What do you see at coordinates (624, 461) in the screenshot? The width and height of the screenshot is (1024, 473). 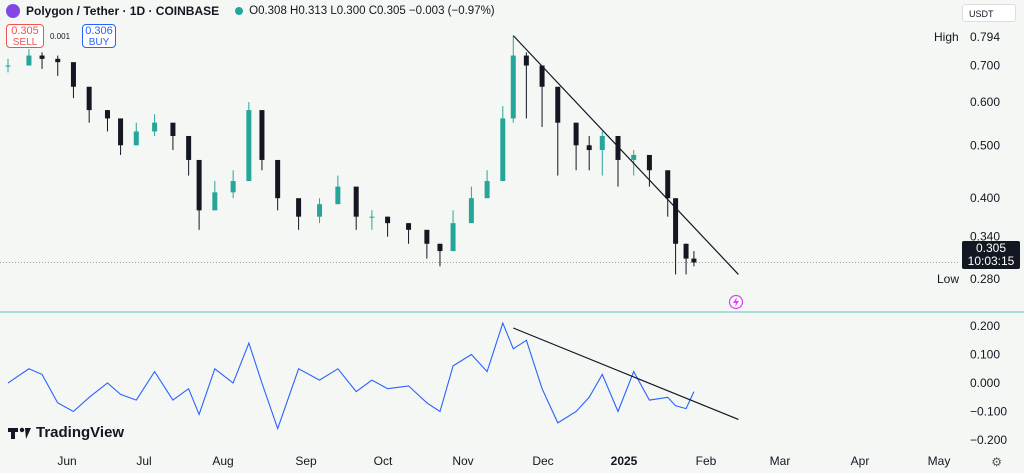 I see `time-axis-tick-label: 2025` at bounding box center [624, 461].